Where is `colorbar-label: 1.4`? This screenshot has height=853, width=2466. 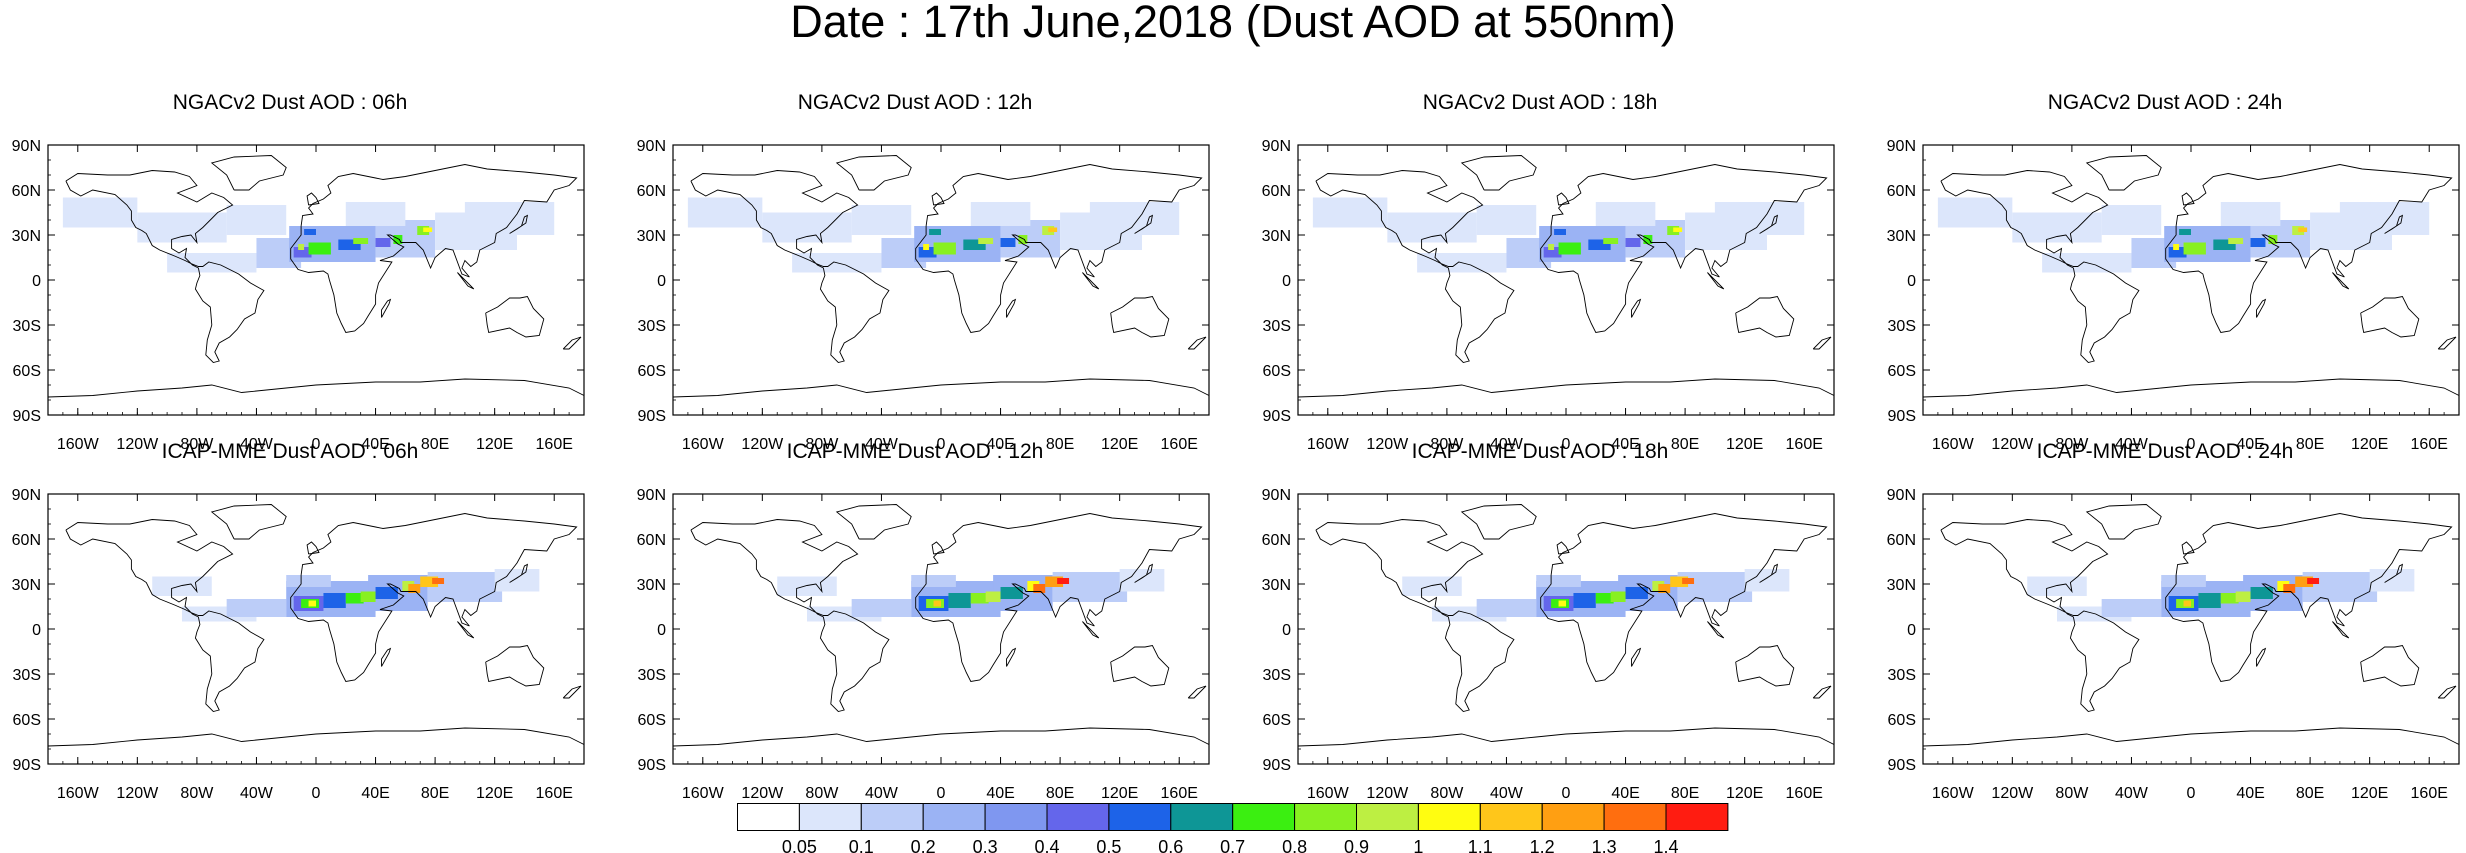
colorbar-label: 1.4 is located at coordinates (1665, 845).